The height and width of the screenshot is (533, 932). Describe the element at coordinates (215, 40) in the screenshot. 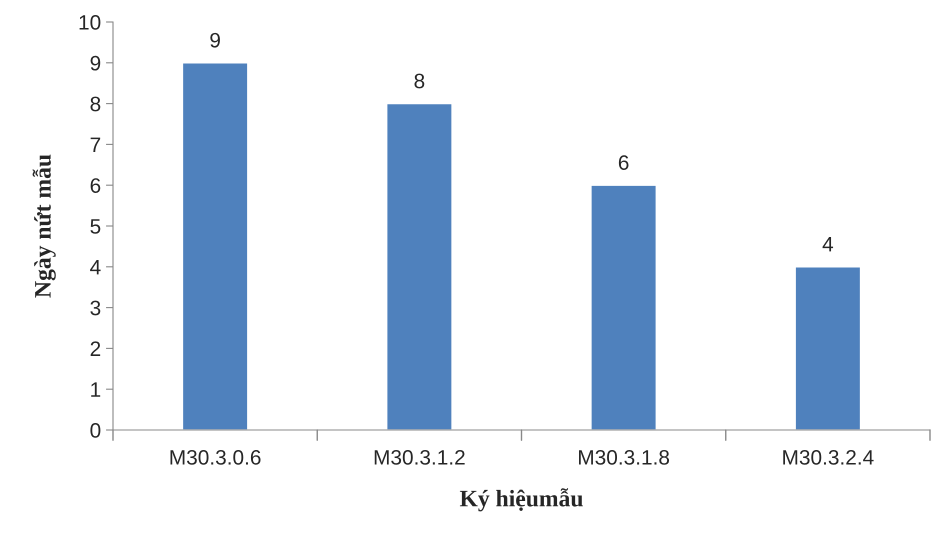

I see `data-label: 9` at that location.